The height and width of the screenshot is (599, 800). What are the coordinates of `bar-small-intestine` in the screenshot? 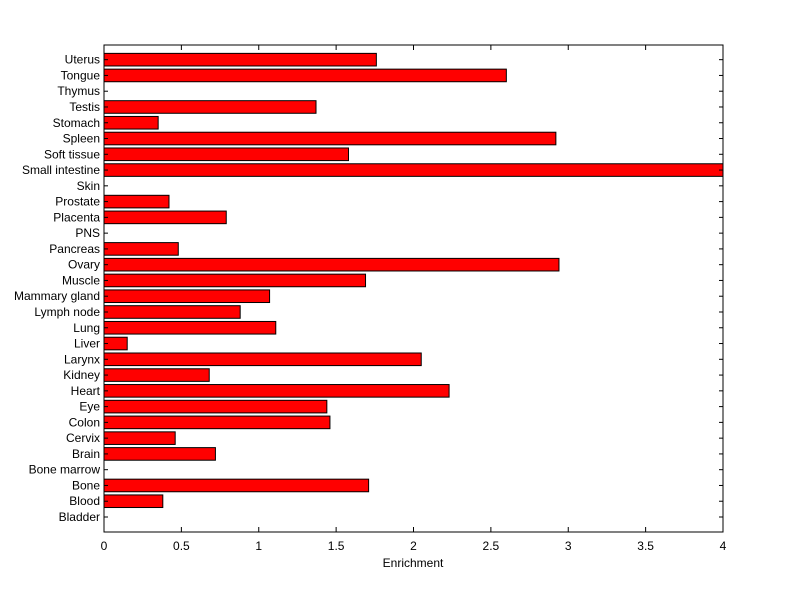 It's located at (413, 170).